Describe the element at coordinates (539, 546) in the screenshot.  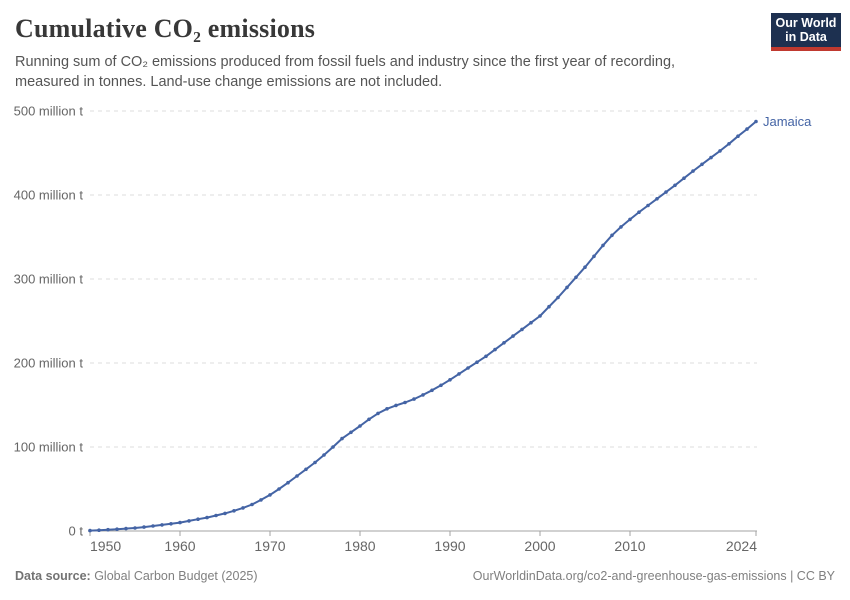
I see `x-tick-label: 2000` at that location.